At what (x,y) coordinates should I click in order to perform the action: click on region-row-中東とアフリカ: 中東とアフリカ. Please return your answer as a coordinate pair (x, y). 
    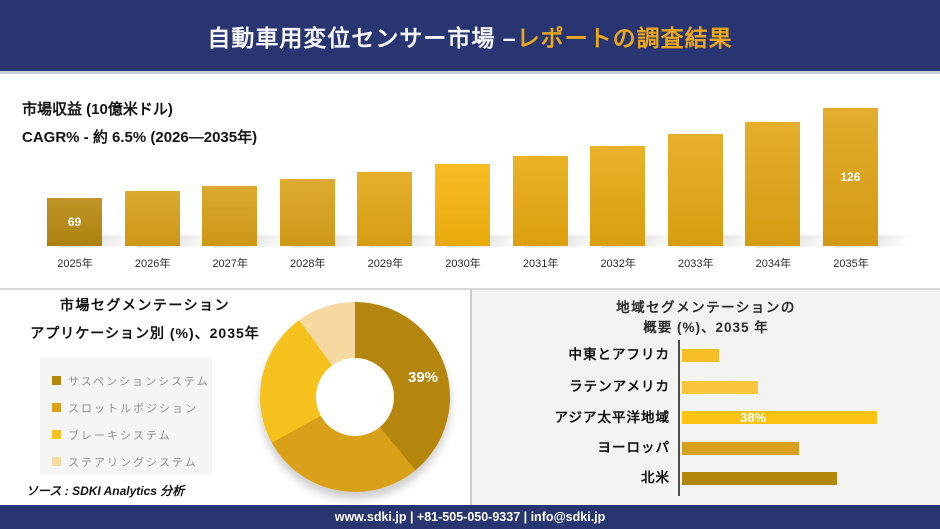
    Looking at the image, I should click on (706, 355).